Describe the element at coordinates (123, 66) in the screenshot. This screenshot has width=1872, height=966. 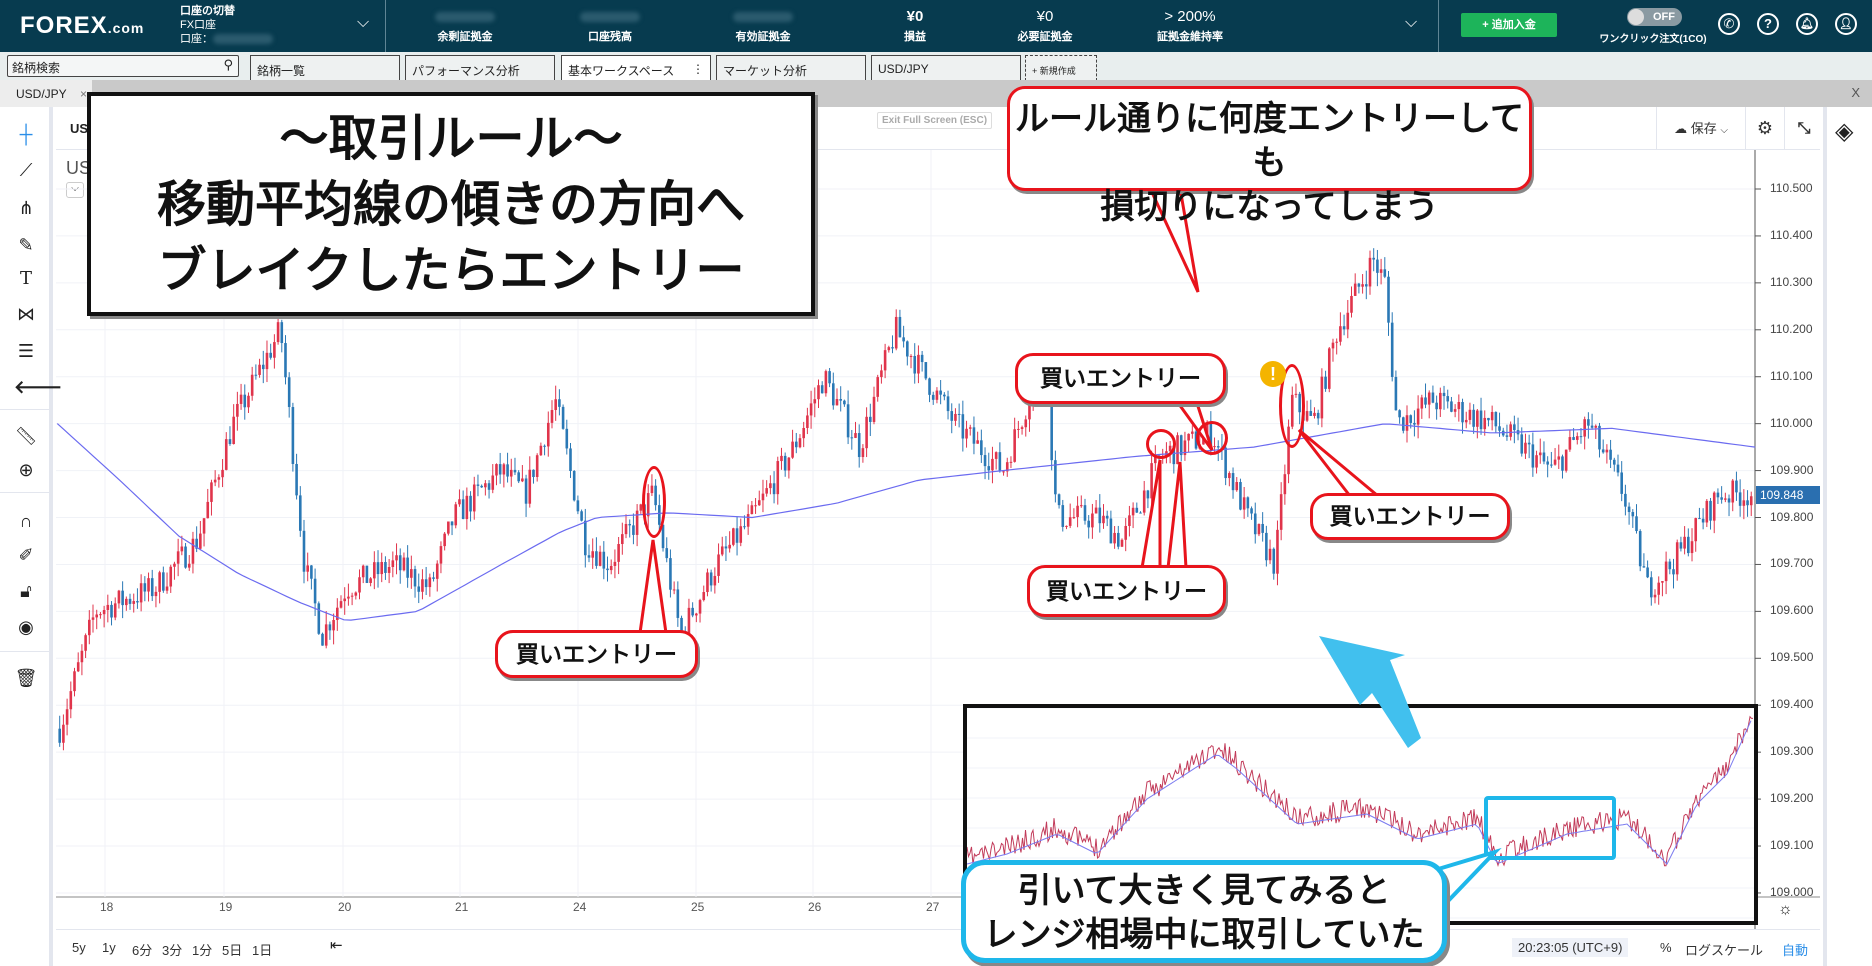
I see `symbol-search-input: 銘柄検索 ⚲` at that location.